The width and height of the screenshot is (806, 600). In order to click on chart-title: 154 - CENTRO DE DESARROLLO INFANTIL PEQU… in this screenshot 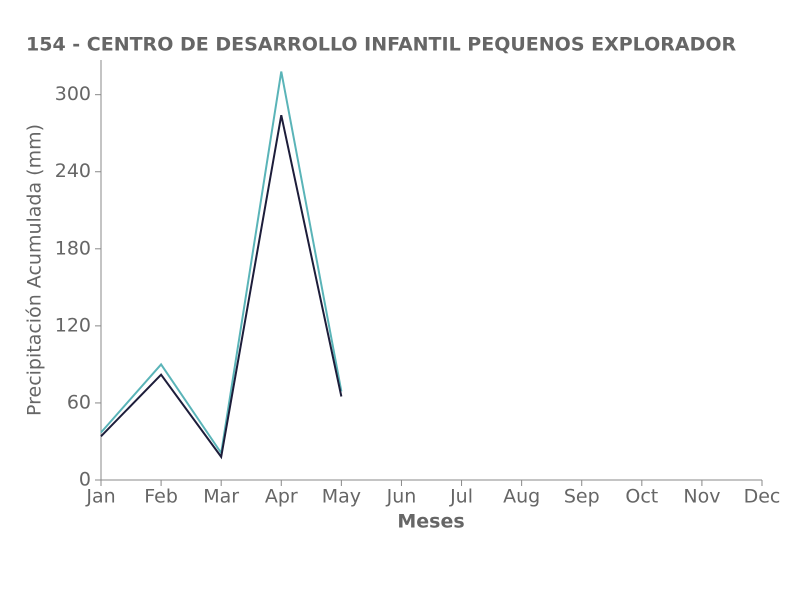, I will do `click(381, 45)`.